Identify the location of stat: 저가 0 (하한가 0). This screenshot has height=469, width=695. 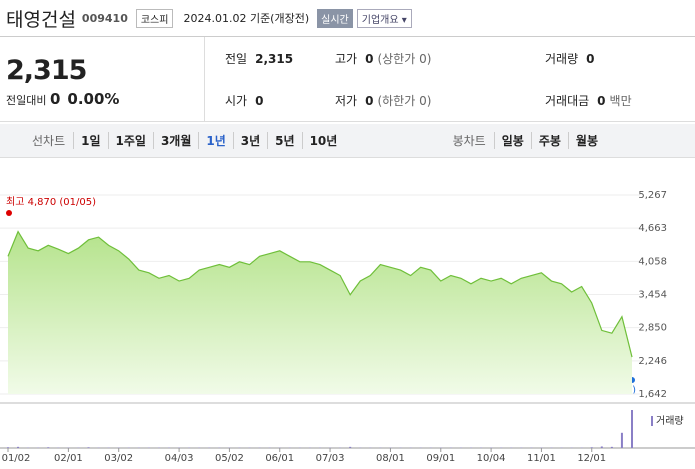
(440, 100).